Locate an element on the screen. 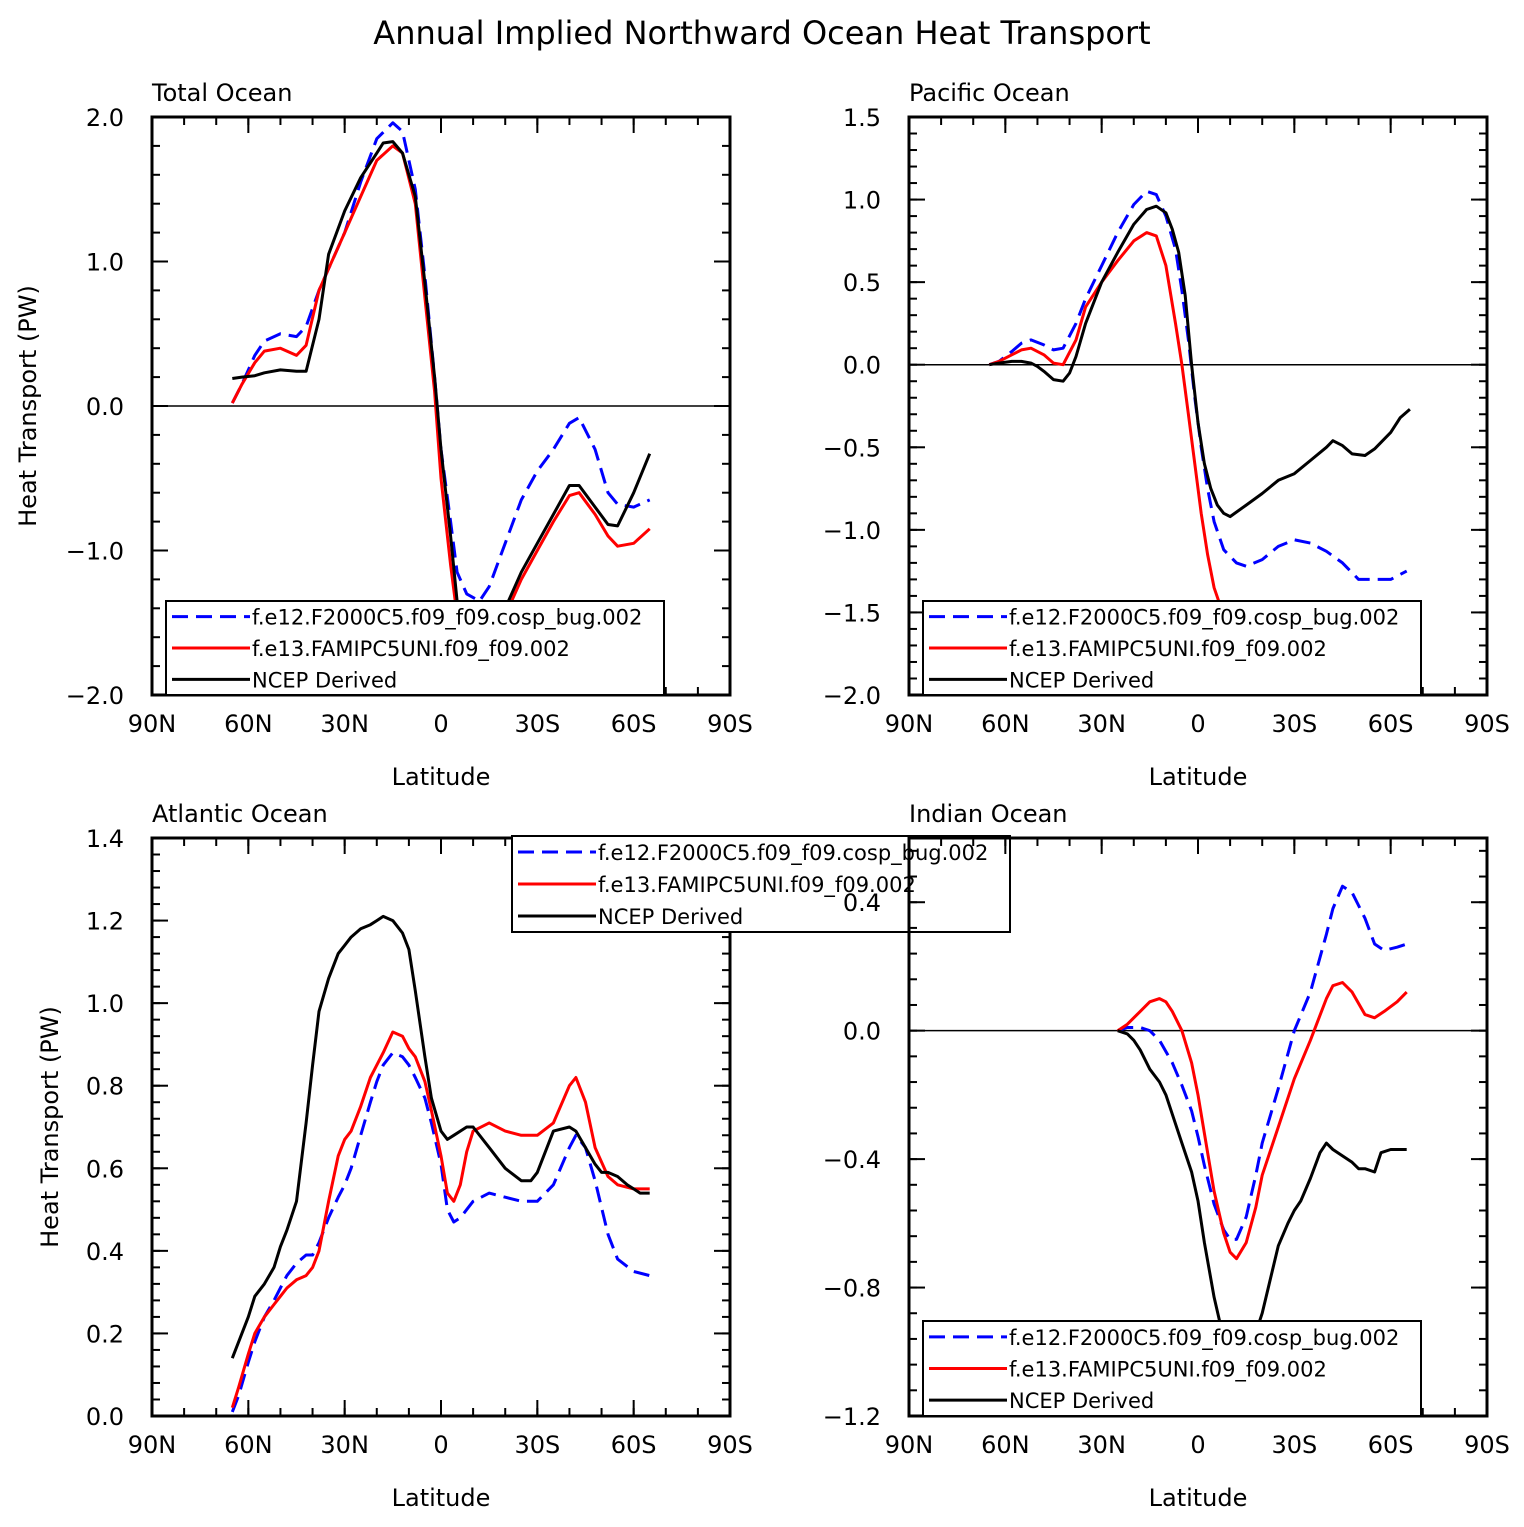  y-tick-label: 1.5 is located at coordinates (862, 118).